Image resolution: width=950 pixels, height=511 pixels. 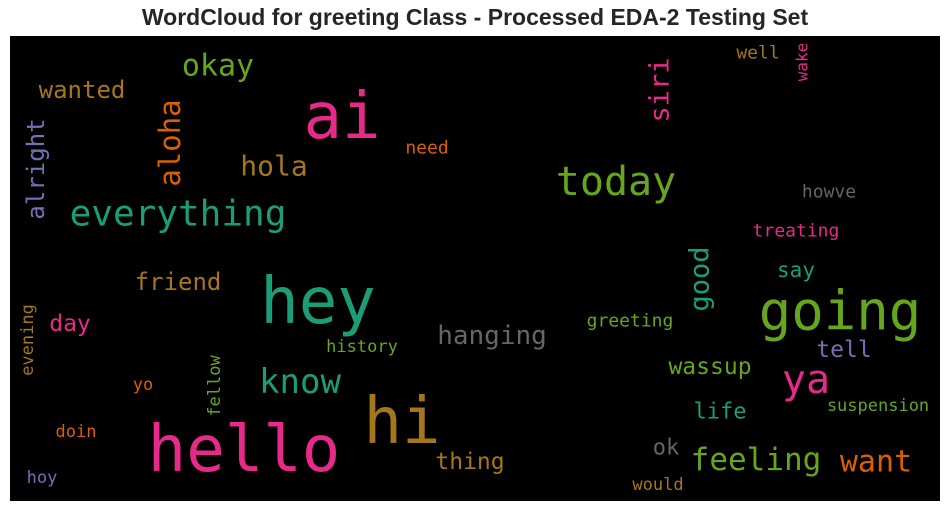 I want to click on word-hanging: hanging, so click(x=492, y=336).